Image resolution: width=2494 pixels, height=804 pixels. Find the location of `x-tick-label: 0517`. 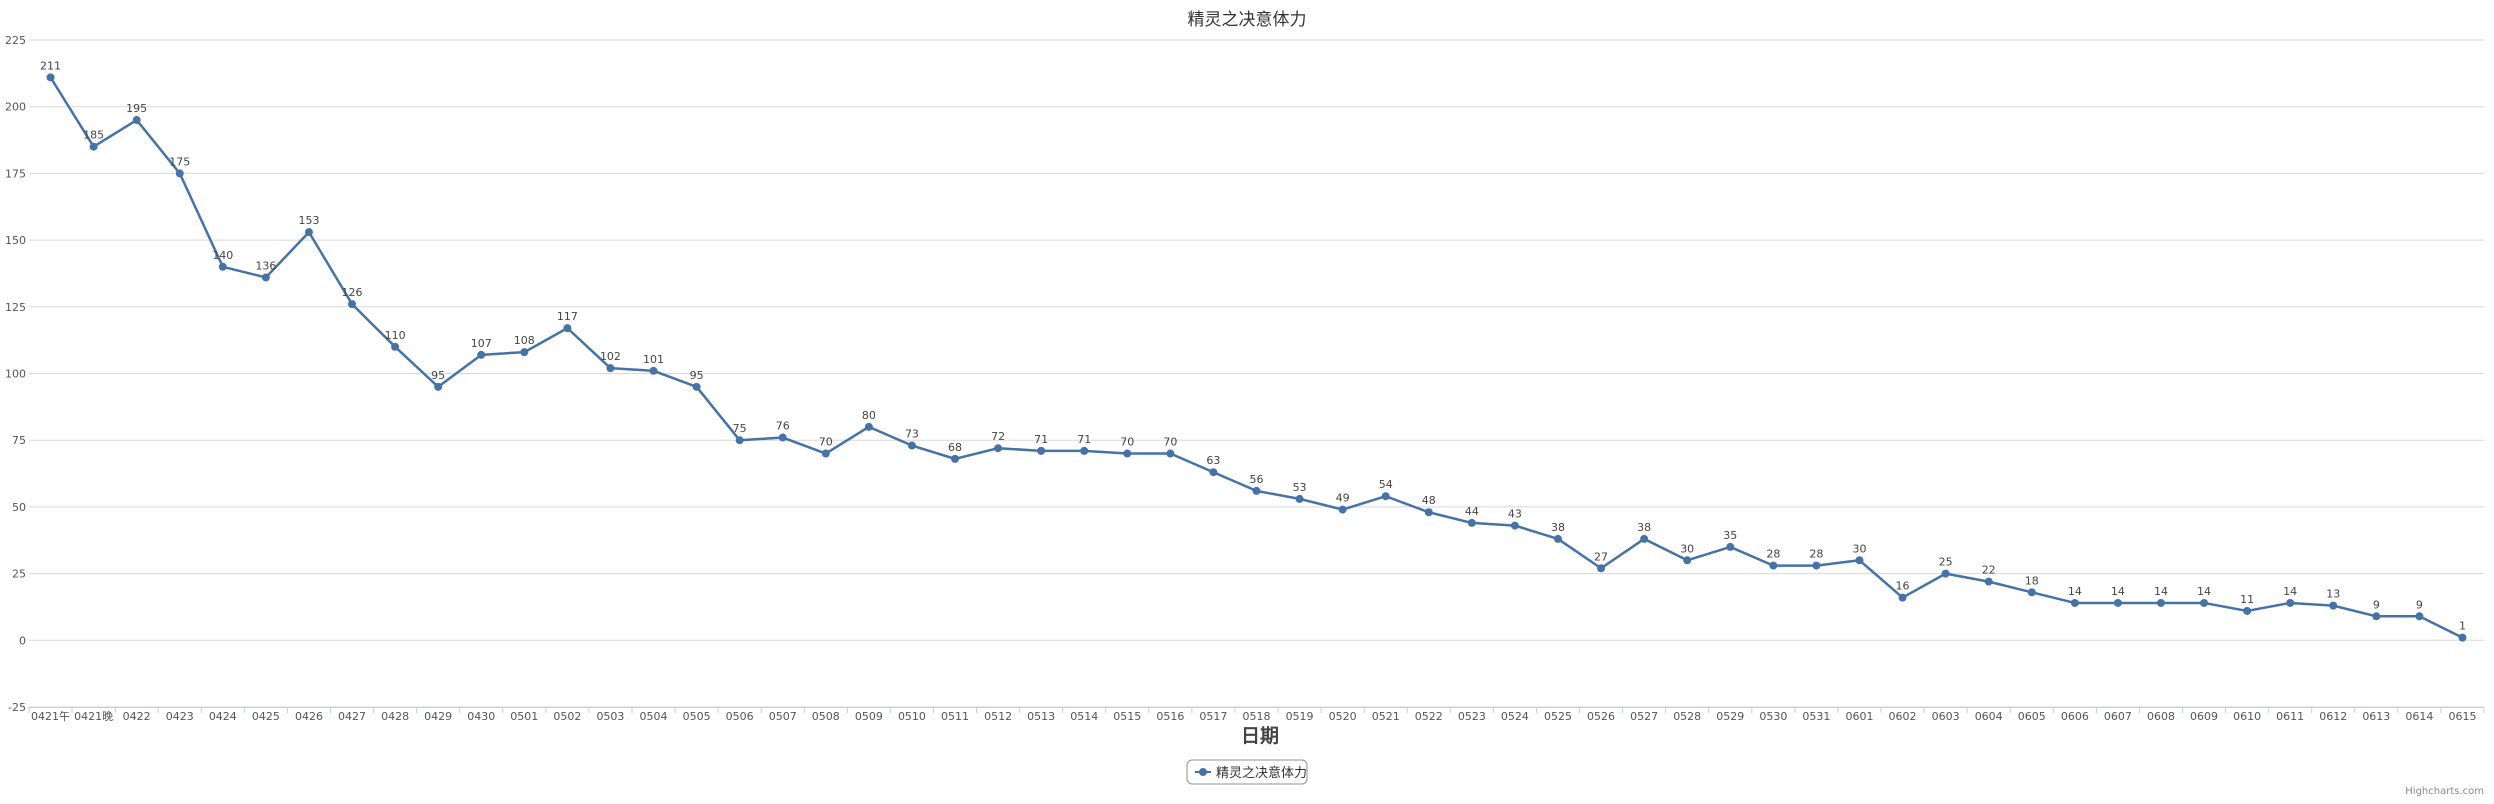

x-tick-label: 0517 is located at coordinates (1213, 716).